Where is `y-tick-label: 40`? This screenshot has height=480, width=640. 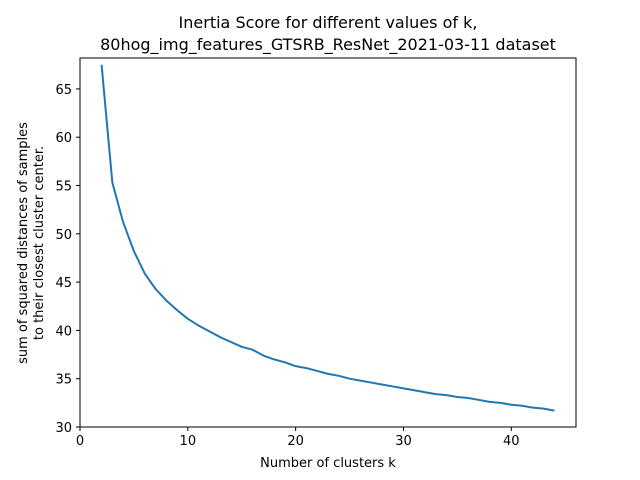 y-tick-label: 40 is located at coordinates (63, 331).